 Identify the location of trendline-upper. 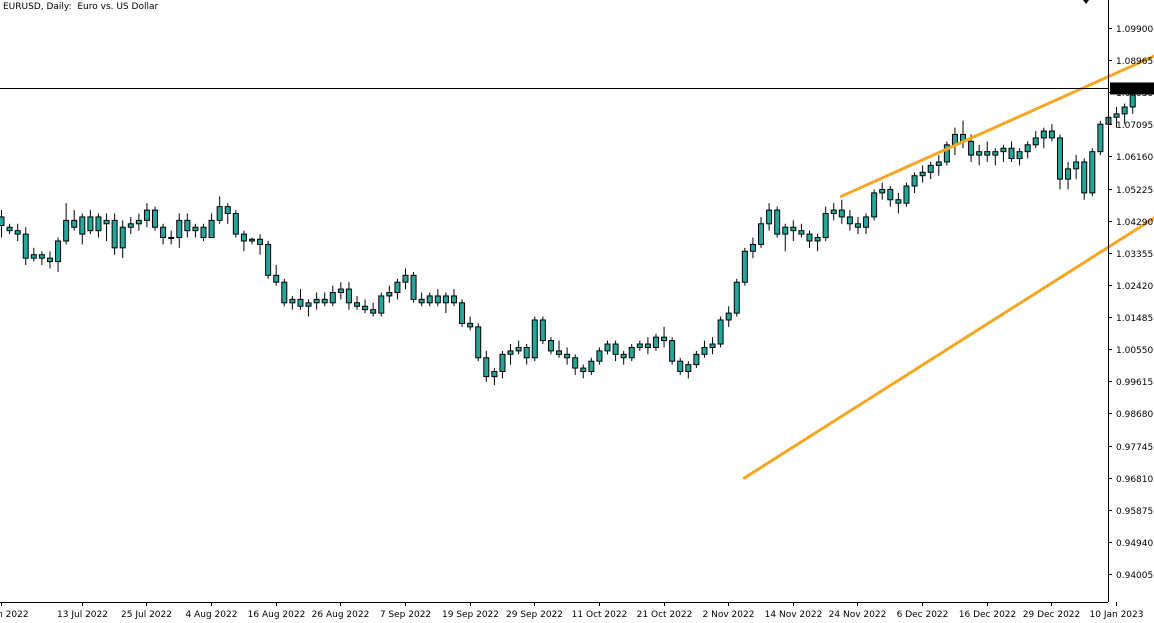
(996, 114).